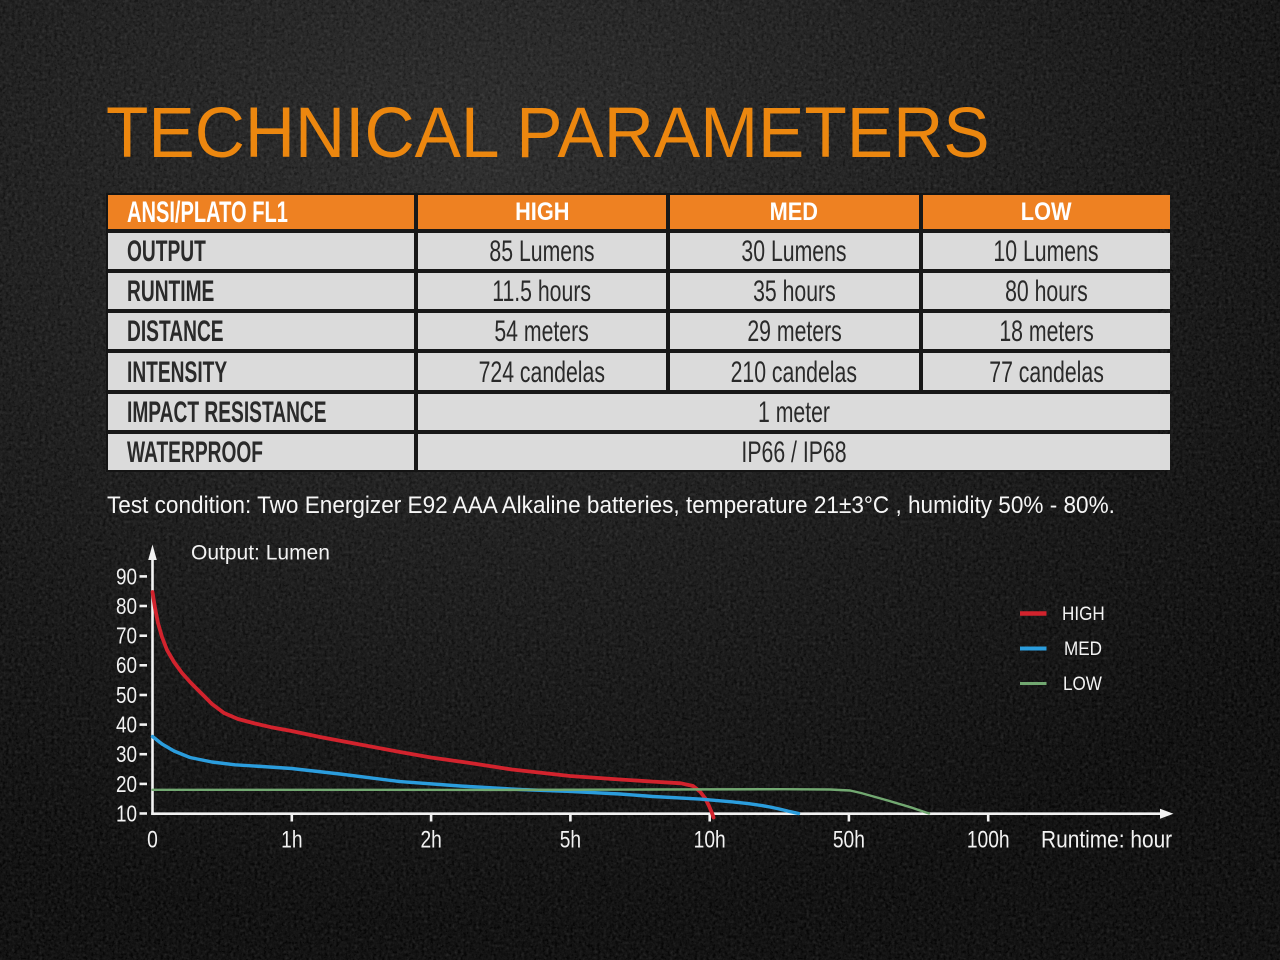 The height and width of the screenshot is (960, 1280). What do you see at coordinates (988, 839) in the screenshot?
I see `svg-text: 100h` at bounding box center [988, 839].